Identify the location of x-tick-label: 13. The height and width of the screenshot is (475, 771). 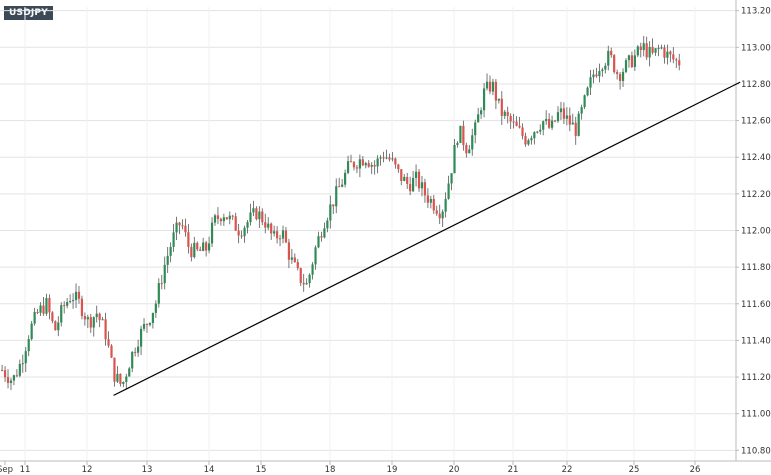
(147, 470).